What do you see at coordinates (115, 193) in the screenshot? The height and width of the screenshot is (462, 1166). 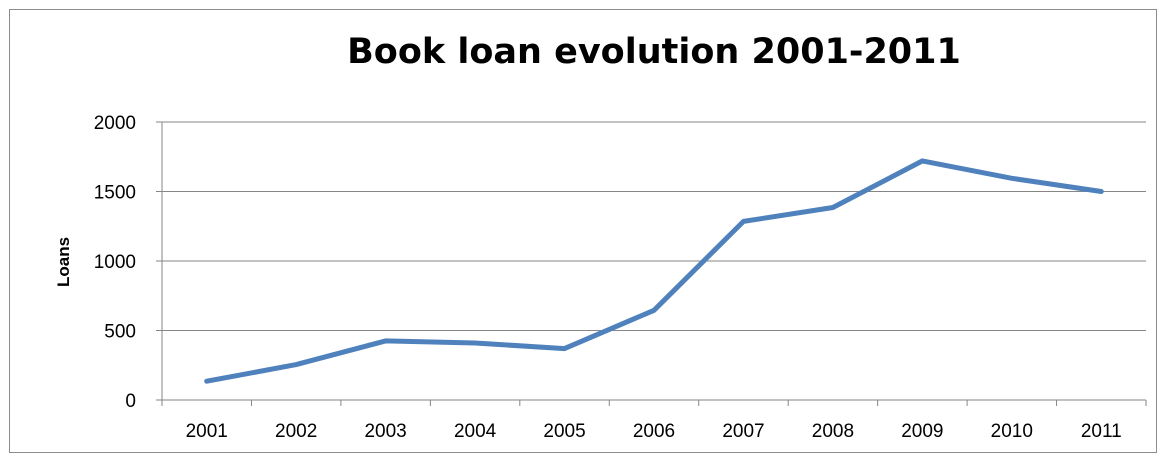 I see `y-tick-label-1500: 1500` at bounding box center [115, 193].